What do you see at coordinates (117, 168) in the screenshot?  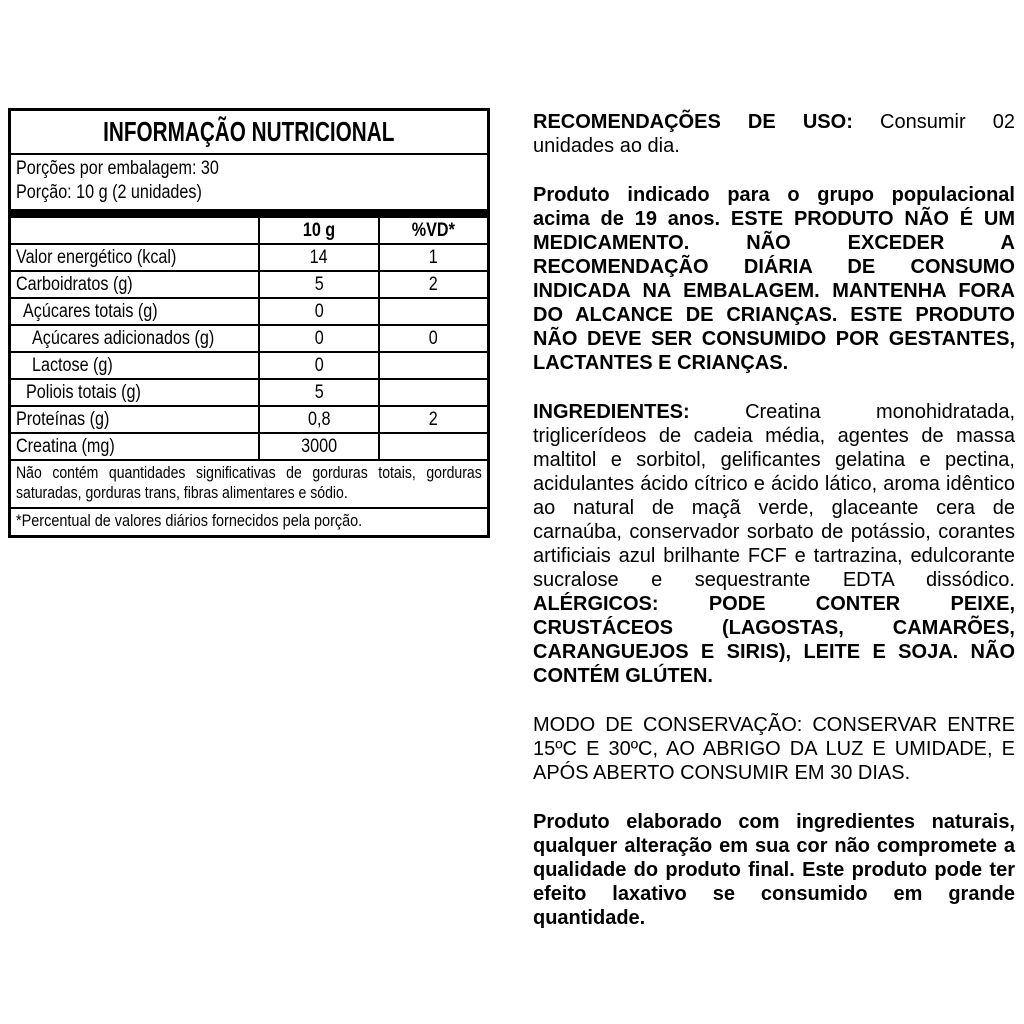 I see `servings-per-package: Porções por embalagem: 30` at bounding box center [117, 168].